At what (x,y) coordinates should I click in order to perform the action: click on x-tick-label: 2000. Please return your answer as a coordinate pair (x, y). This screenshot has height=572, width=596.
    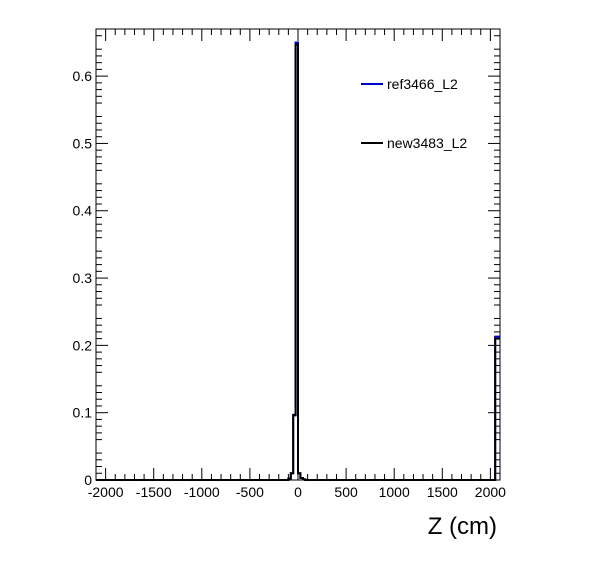
    Looking at the image, I should click on (490, 492).